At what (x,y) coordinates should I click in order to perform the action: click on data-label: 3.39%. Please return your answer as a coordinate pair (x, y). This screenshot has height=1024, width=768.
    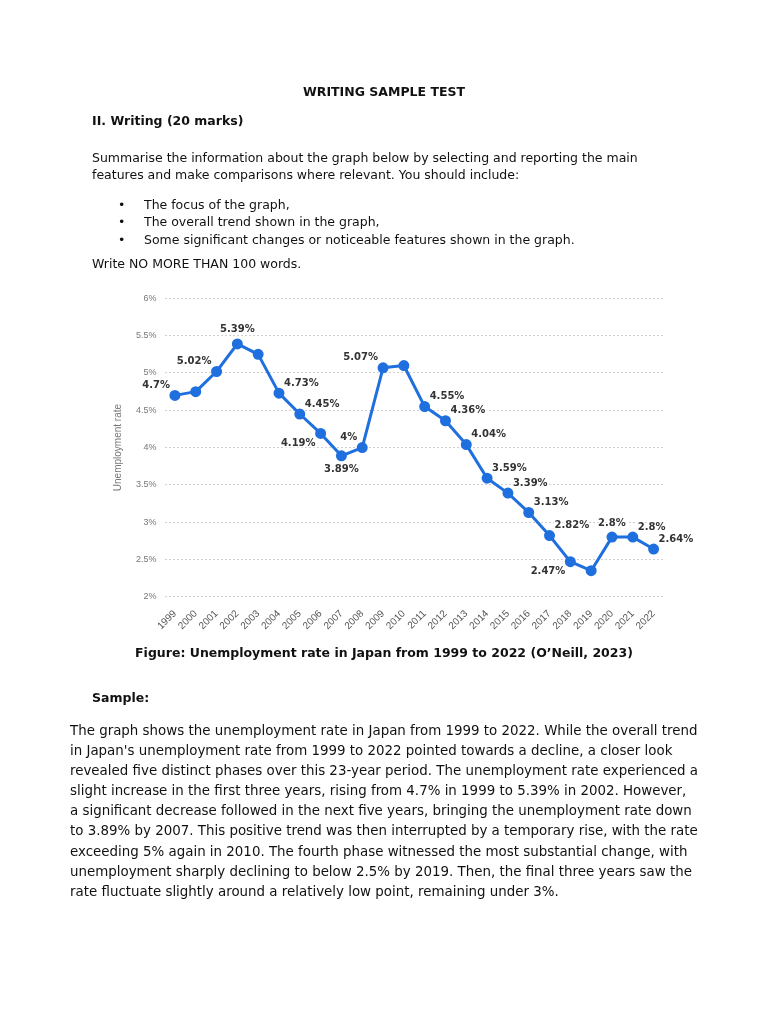
    Looking at the image, I should click on (530, 482).